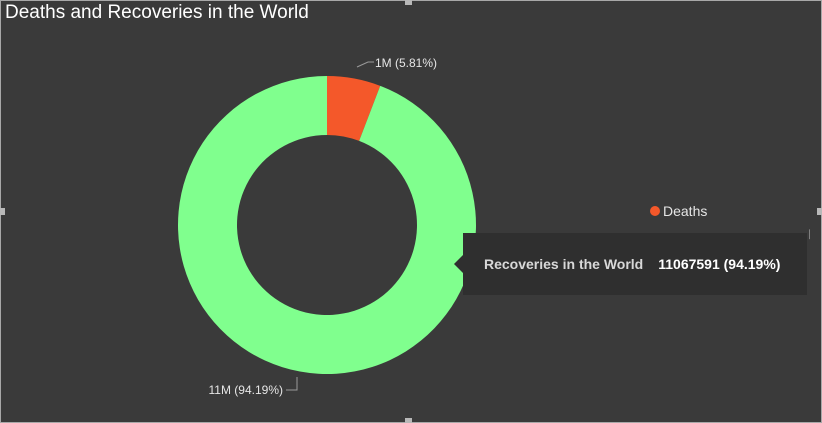 Image resolution: width=822 pixels, height=423 pixels. I want to click on tooltip-key: Recoveries in the World, so click(564, 264).